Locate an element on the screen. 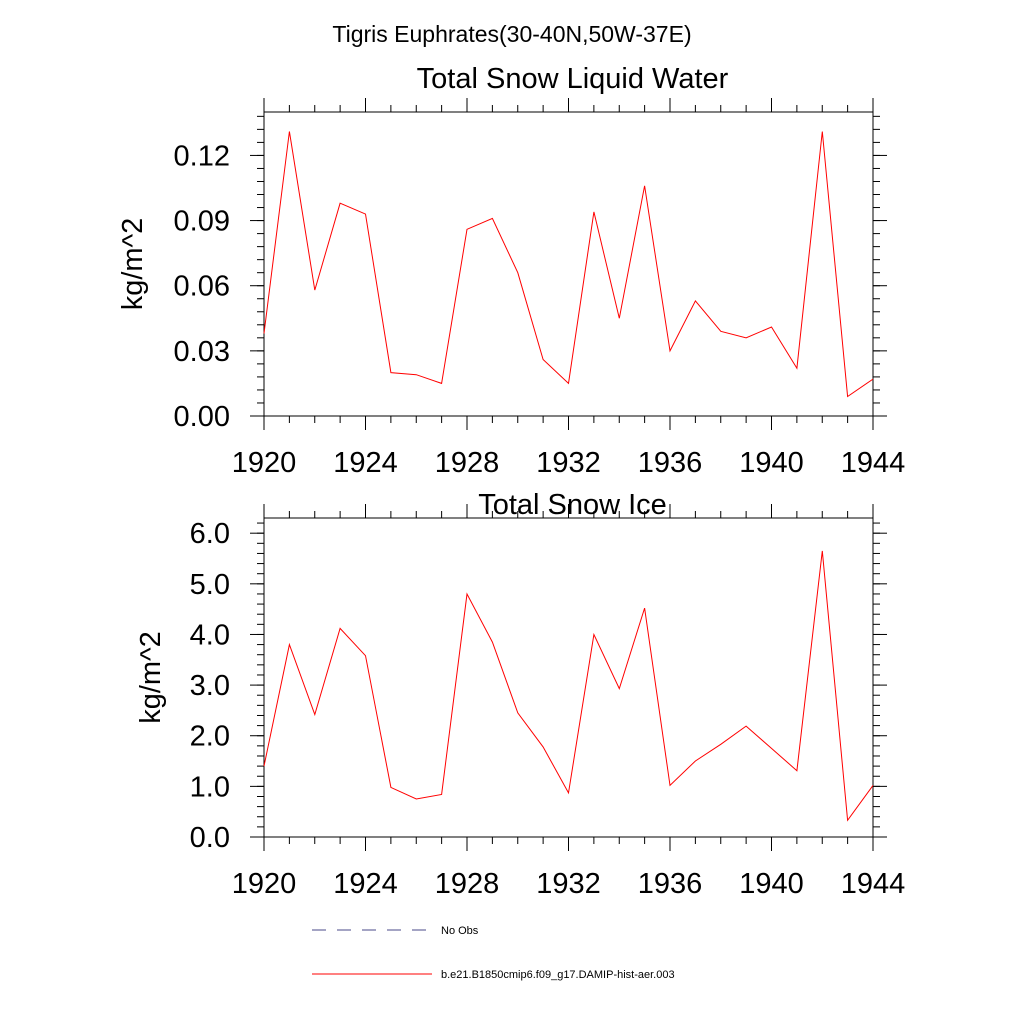 Image resolution: width=1024 pixels, height=1024 pixels. y-tick-label: 0.12 is located at coordinates (202, 156).